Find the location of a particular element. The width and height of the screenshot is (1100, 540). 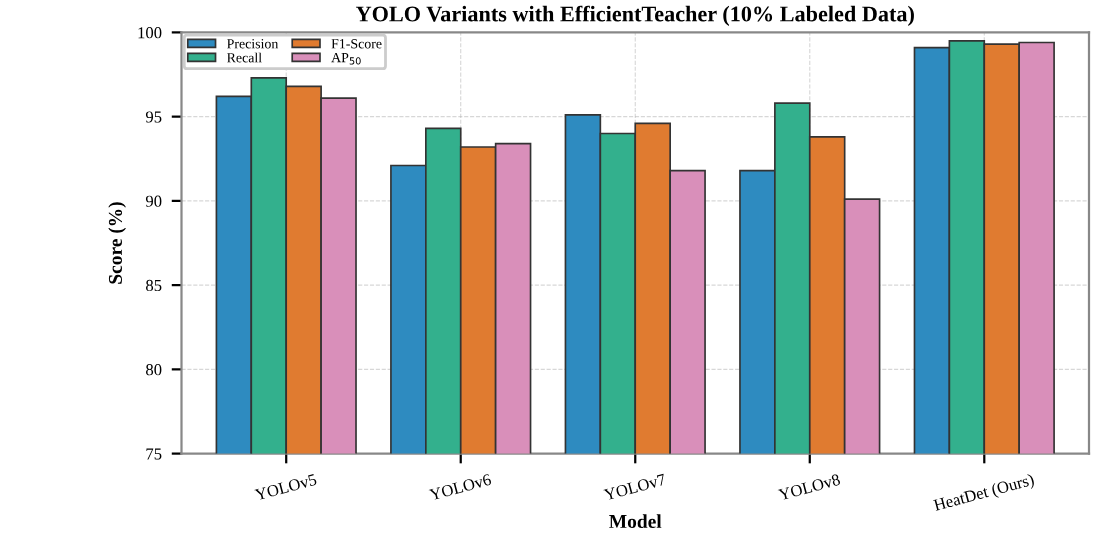

y-axis-title: Score (%) is located at coordinates (117, 243).